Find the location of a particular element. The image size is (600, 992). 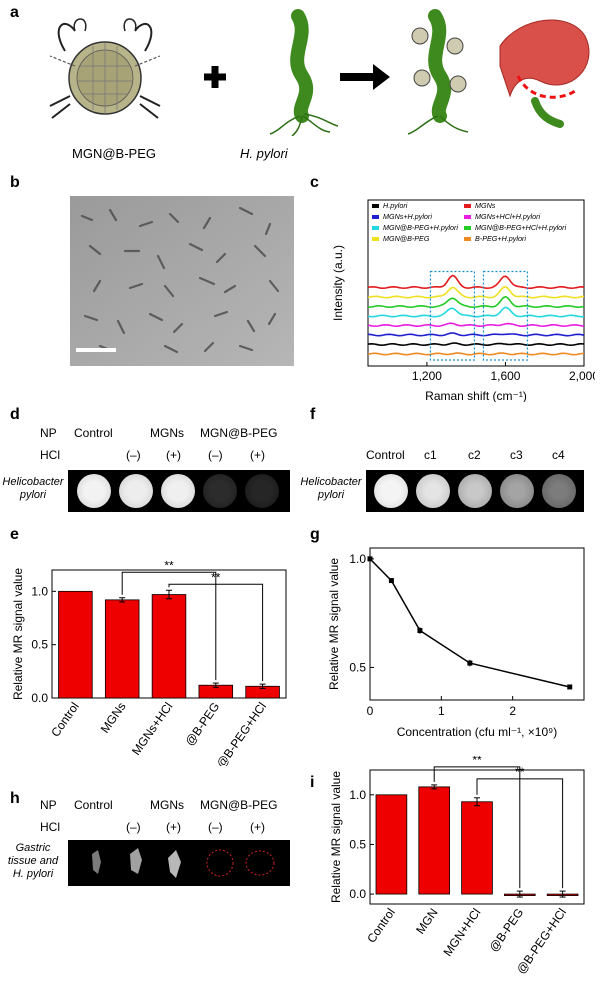

stomach-illustration is located at coordinates (544, 73).